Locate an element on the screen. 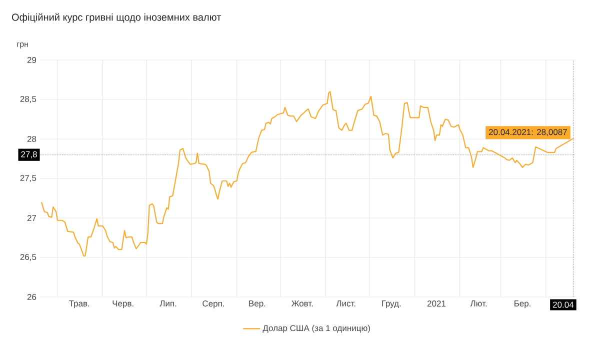 The image size is (594, 350). annotation: 20.04.2021: 28,0087 is located at coordinates (527, 132).